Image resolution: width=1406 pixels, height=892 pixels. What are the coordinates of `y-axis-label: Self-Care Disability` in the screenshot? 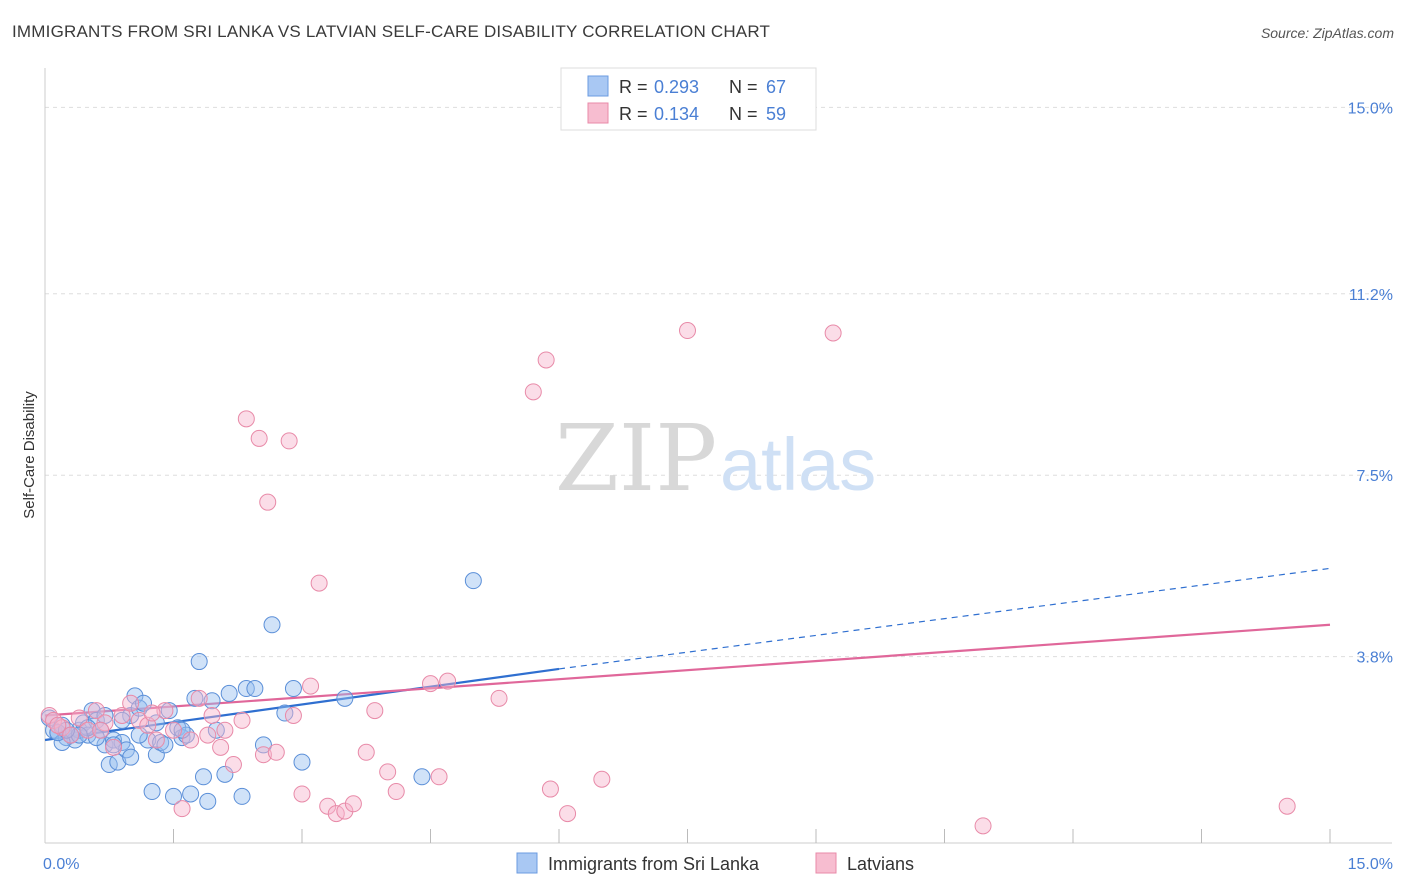 It's located at (29, 455).